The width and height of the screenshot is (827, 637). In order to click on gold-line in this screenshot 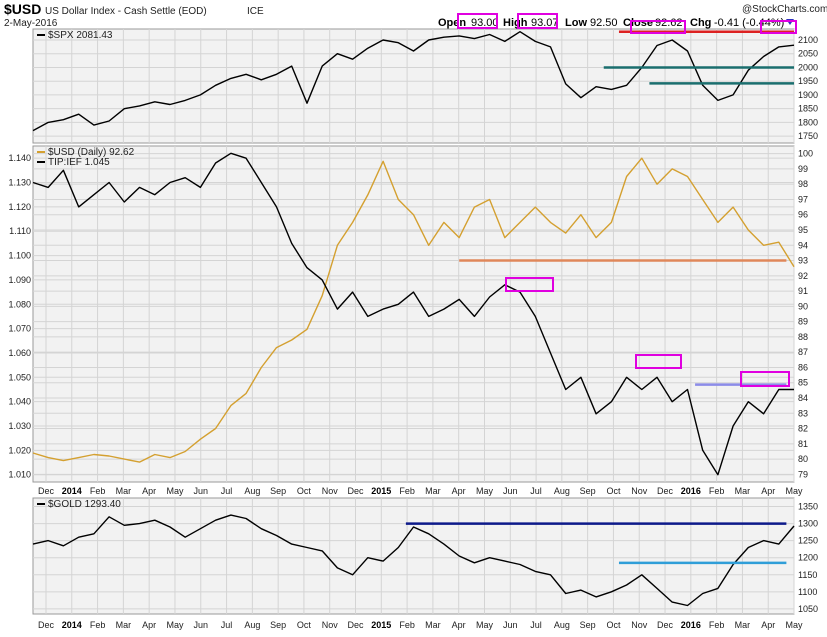, I will do `click(413, 560)`.